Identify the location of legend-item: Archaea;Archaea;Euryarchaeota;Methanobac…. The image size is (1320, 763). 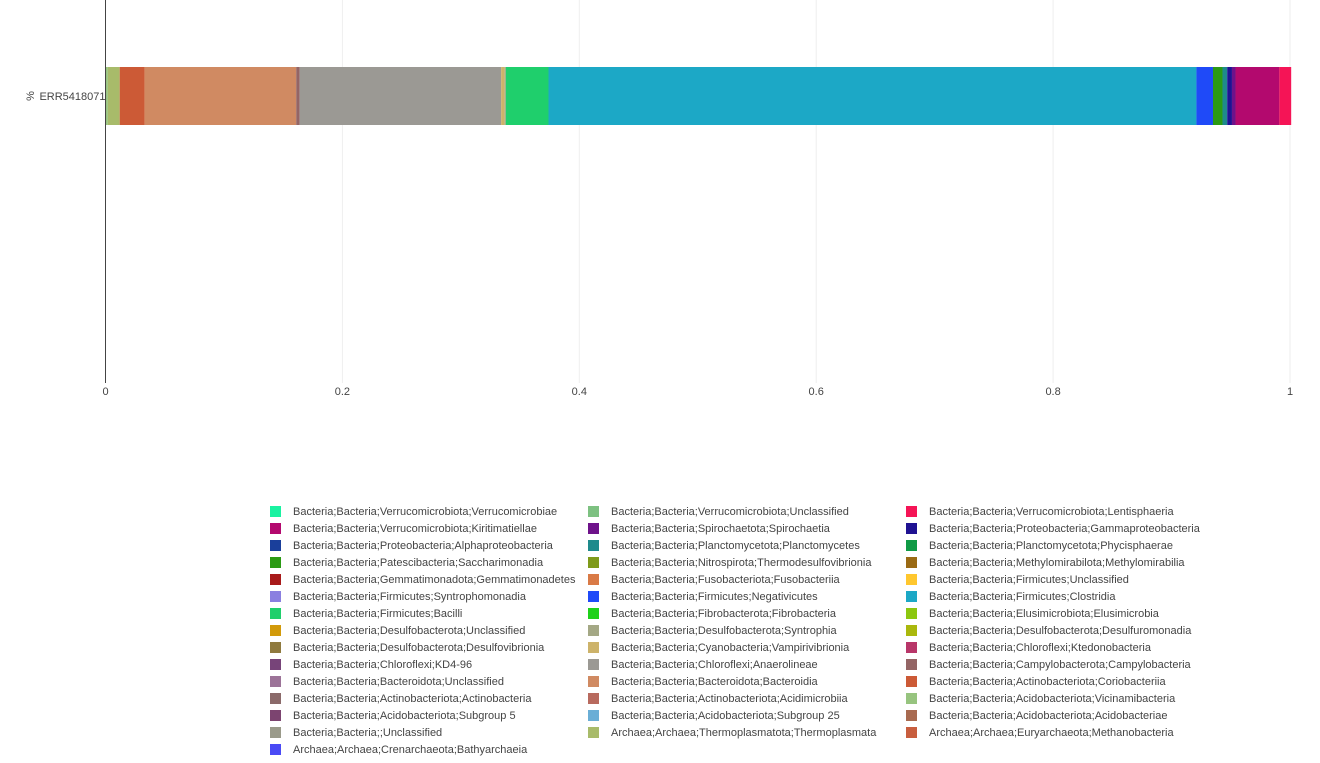
(1065, 732).